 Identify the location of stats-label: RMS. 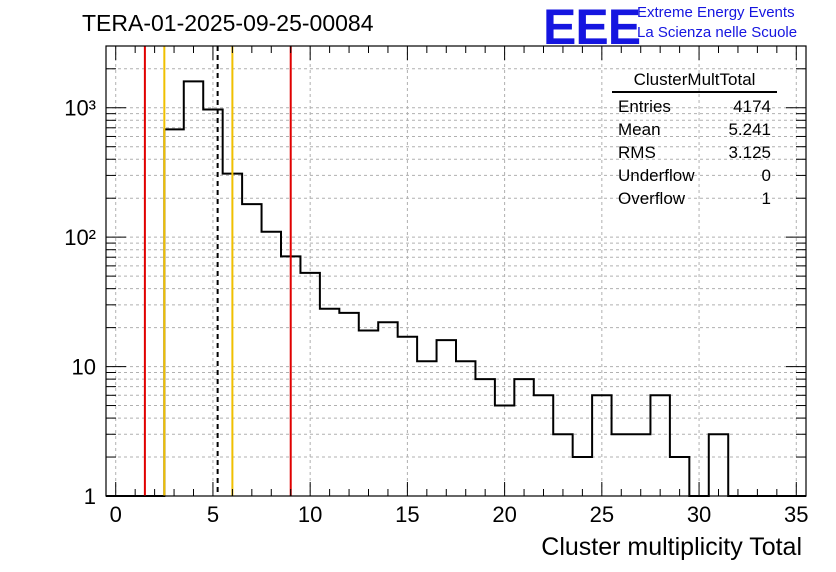
(637, 152).